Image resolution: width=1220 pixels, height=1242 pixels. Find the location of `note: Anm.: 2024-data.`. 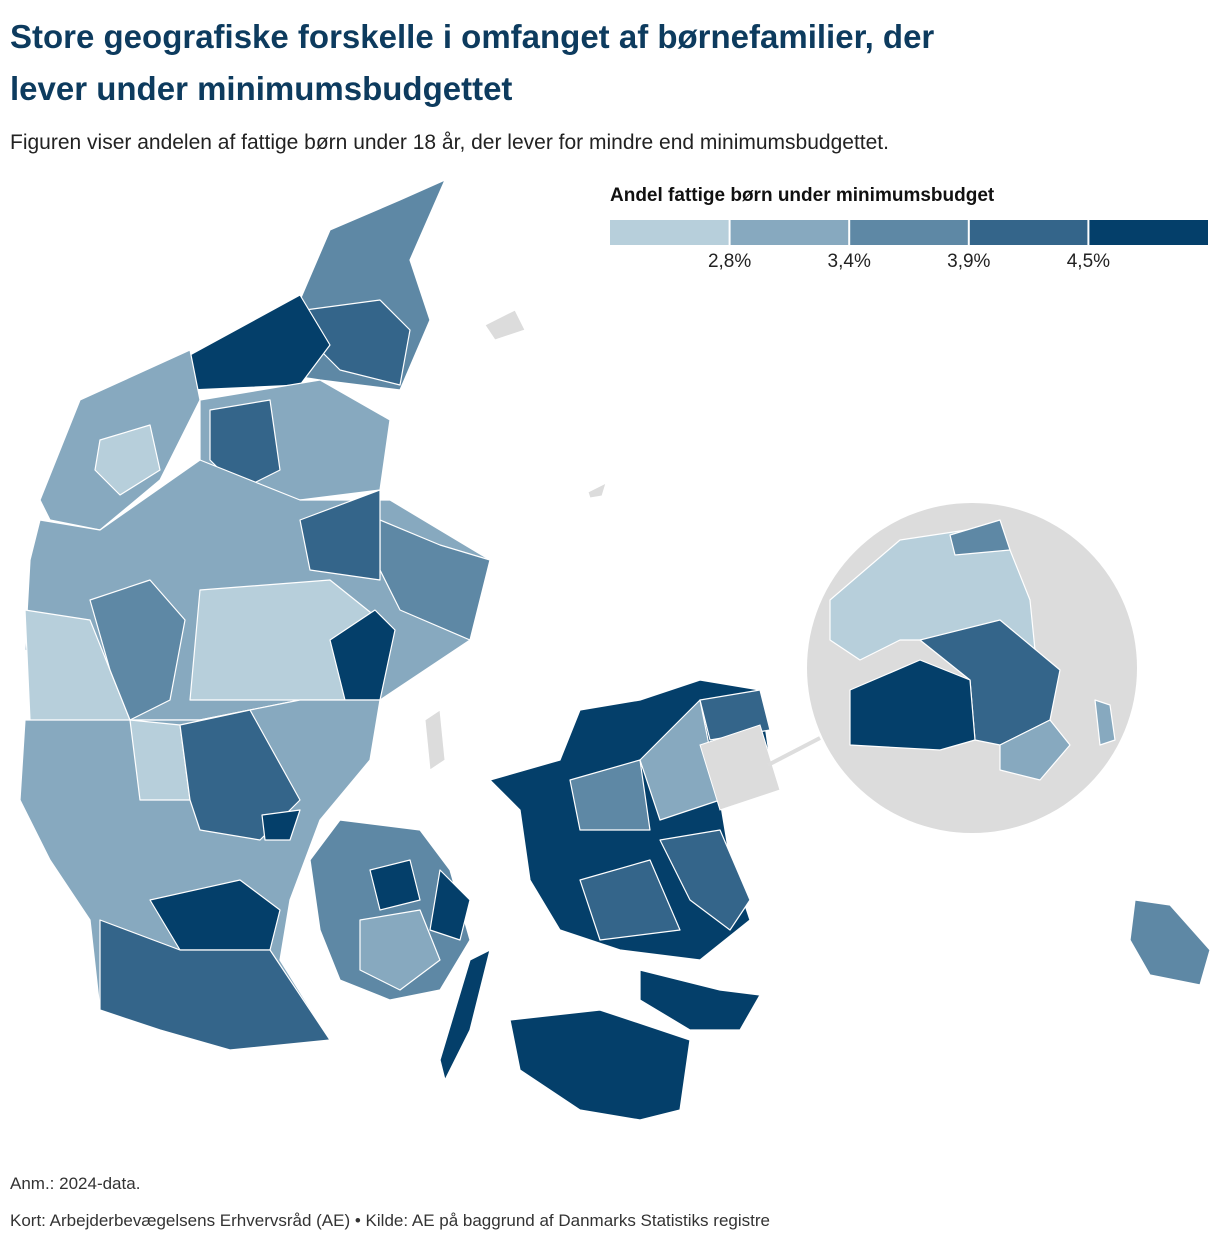

note: Anm.: 2024-data. is located at coordinates (75, 1183).